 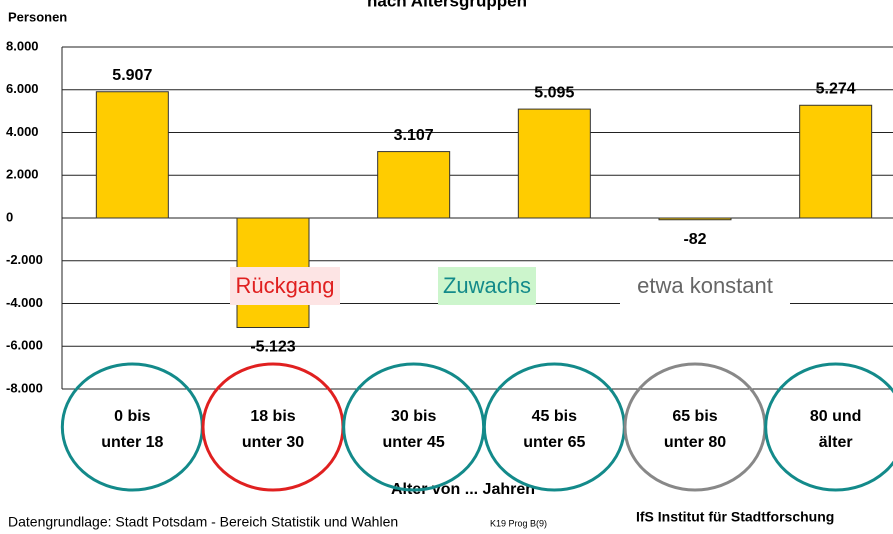 I want to click on x-tick-label: 45 bis, so click(x=554, y=416).